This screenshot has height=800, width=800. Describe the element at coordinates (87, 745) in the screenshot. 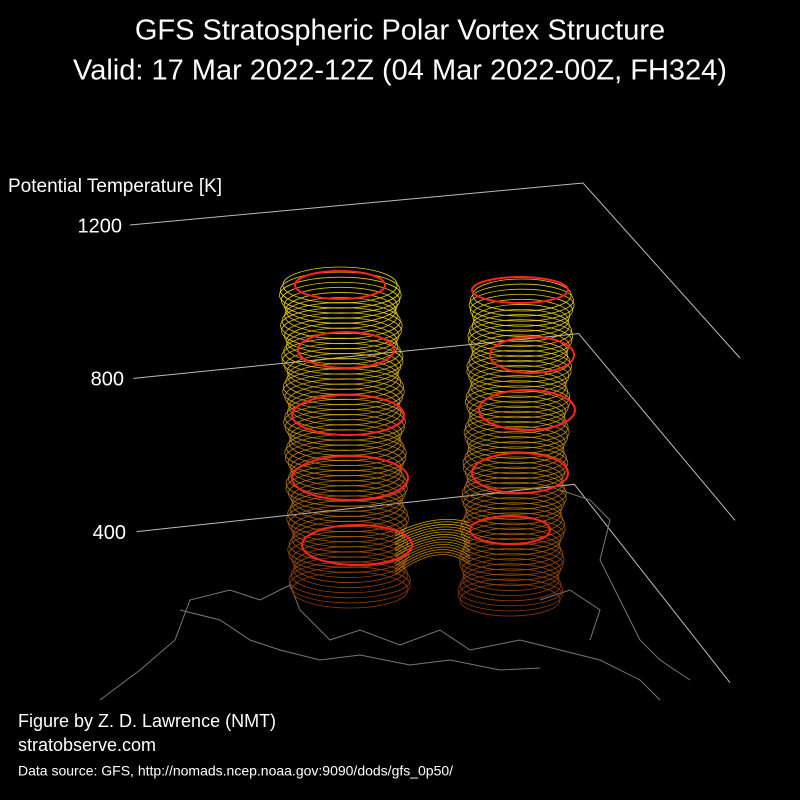

I see `website: stratobserve.com` at that location.